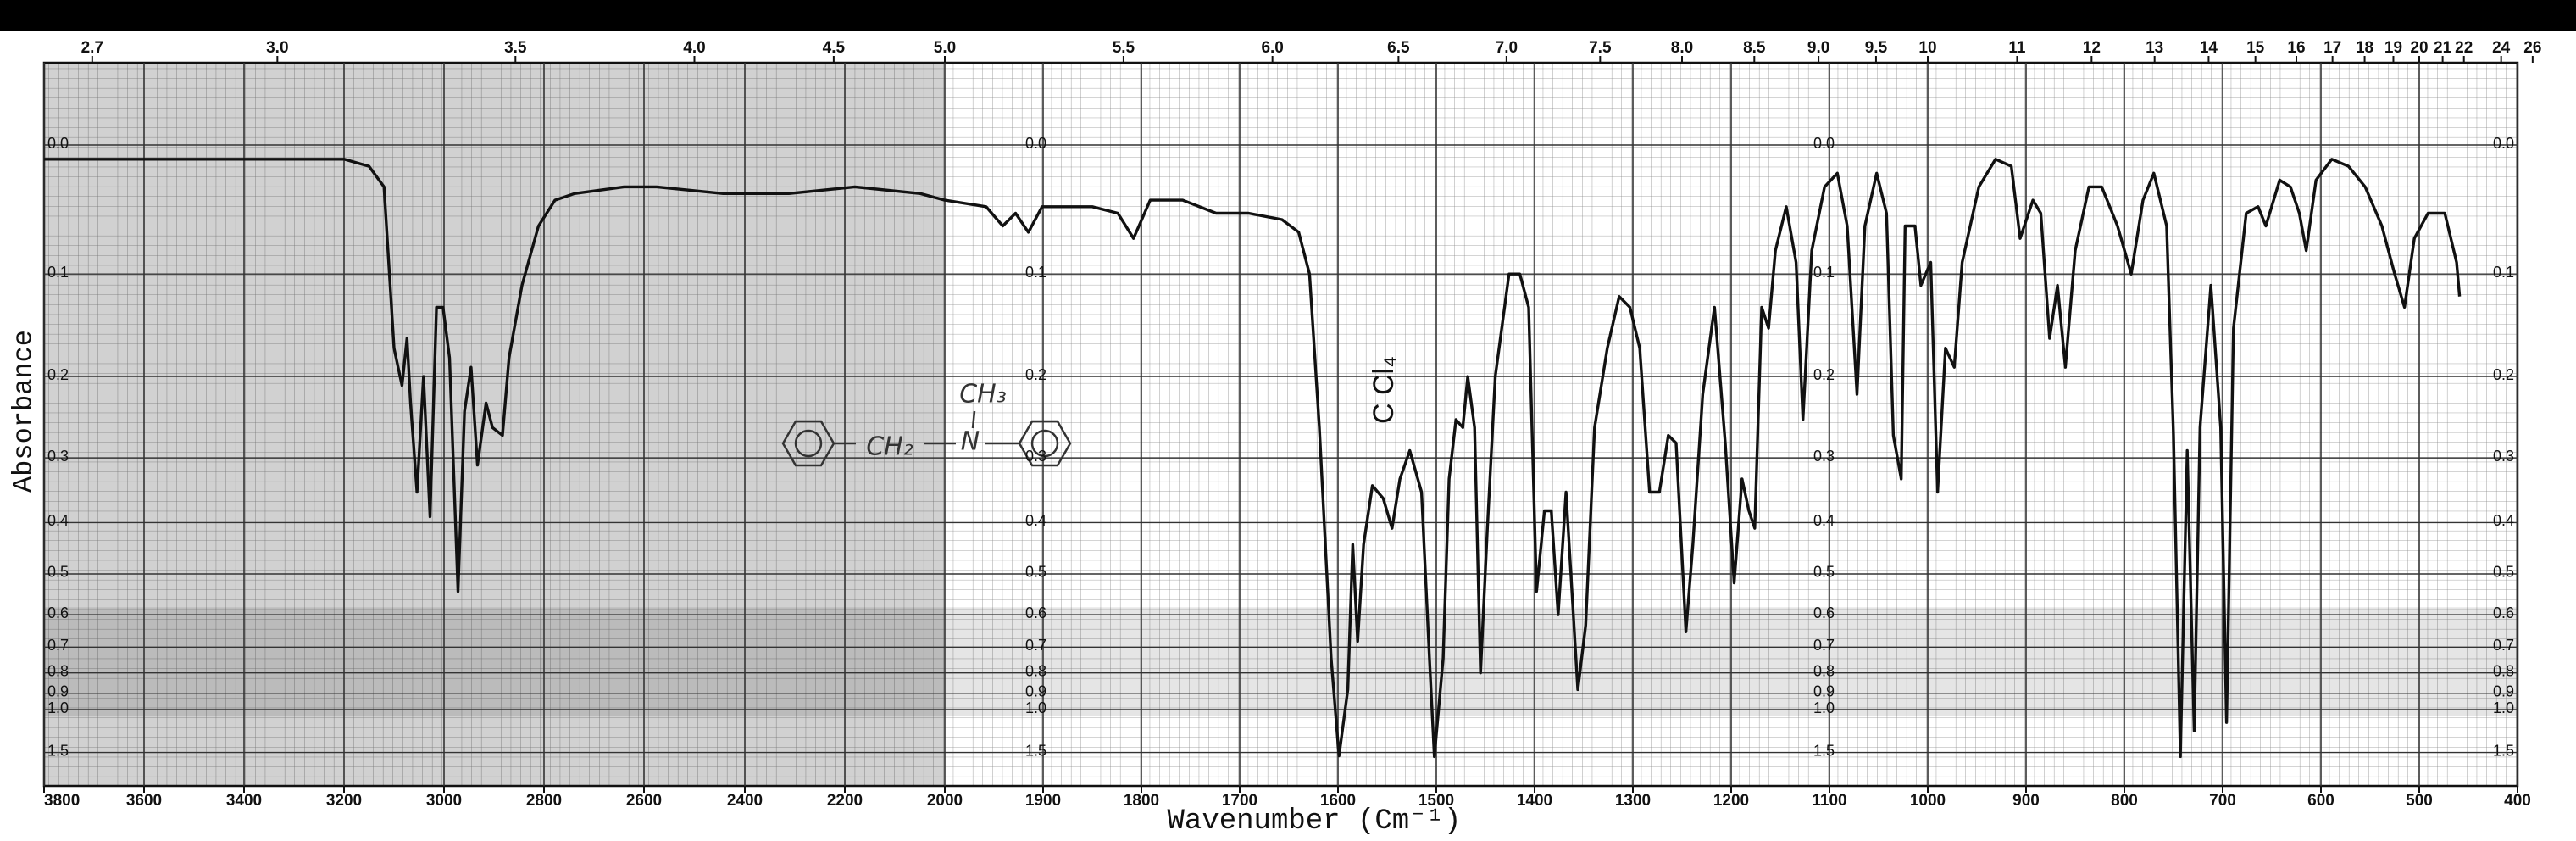 The image size is (2576, 841). What do you see at coordinates (92, 48) in the screenshot?
I see `x2-tick-label: 2.7` at bounding box center [92, 48].